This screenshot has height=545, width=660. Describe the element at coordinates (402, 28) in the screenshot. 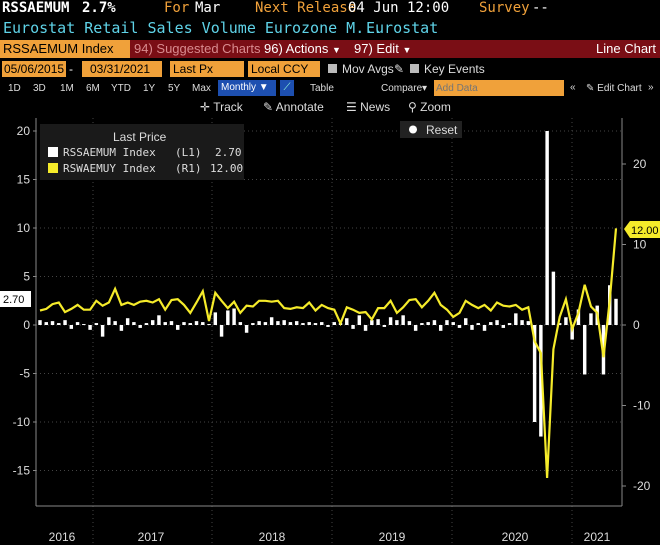

I see `source-label: Eurostat` at that location.